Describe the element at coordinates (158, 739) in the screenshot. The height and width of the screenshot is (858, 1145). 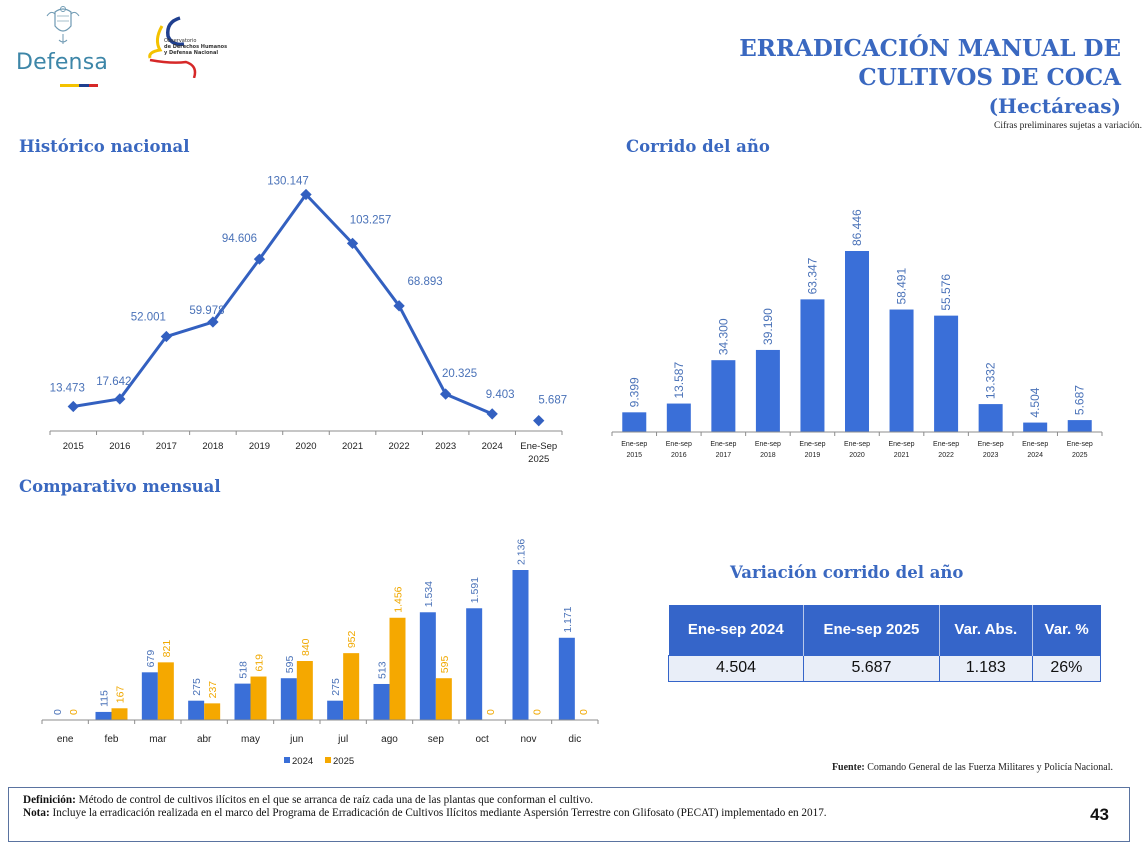
I see `mensual-x-tick-label: mar` at that location.